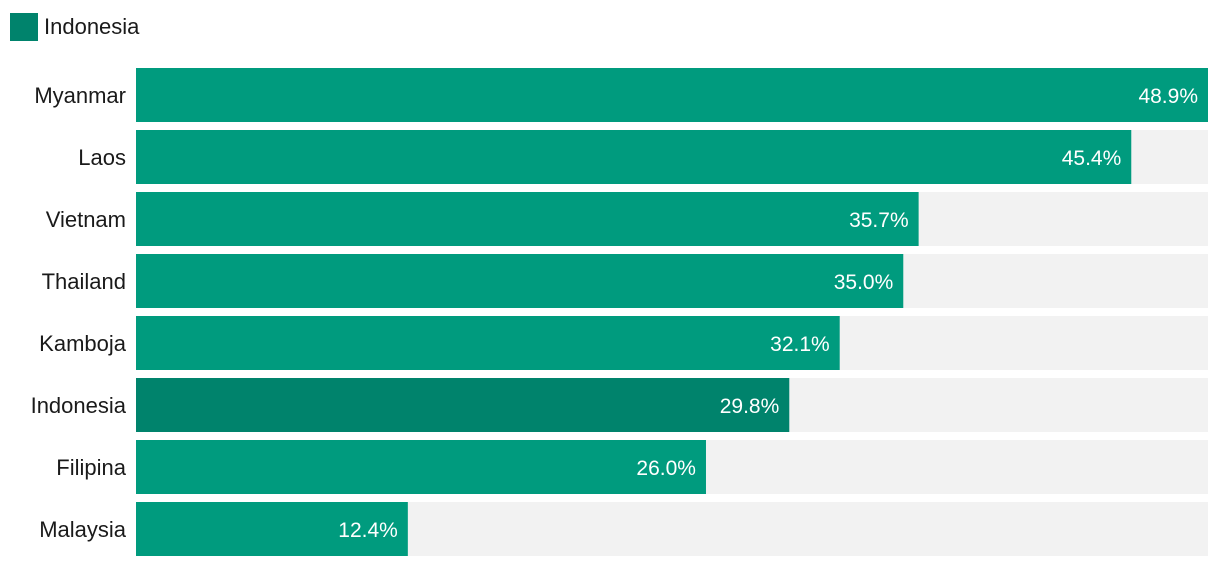  I want to click on category-label: Kamboja, so click(83, 343).